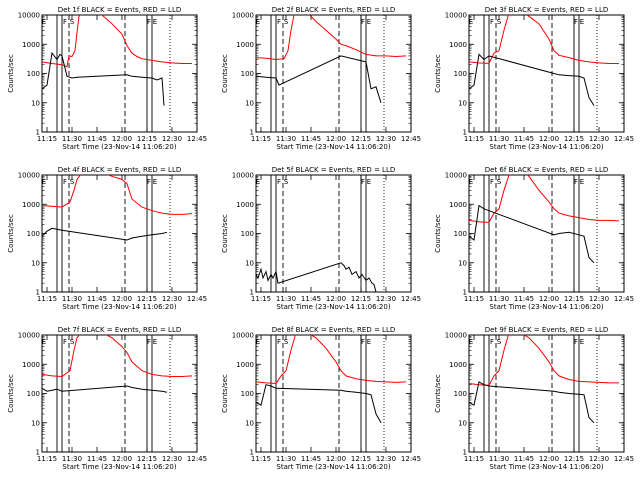 This screenshot has height=480, width=640. Describe the element at coordinates (546, 10) in the screenshot. I see `panel-title: Det 3f BLACK = Events, RED = LLD` at that location.